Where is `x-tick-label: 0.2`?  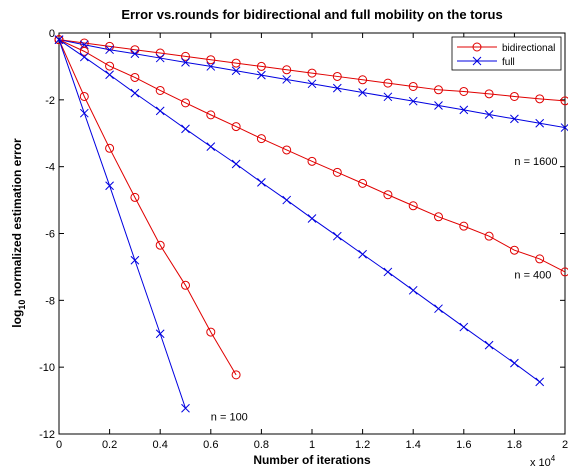 x-tick-label: 0.2 is located at coordinates (109, 445).